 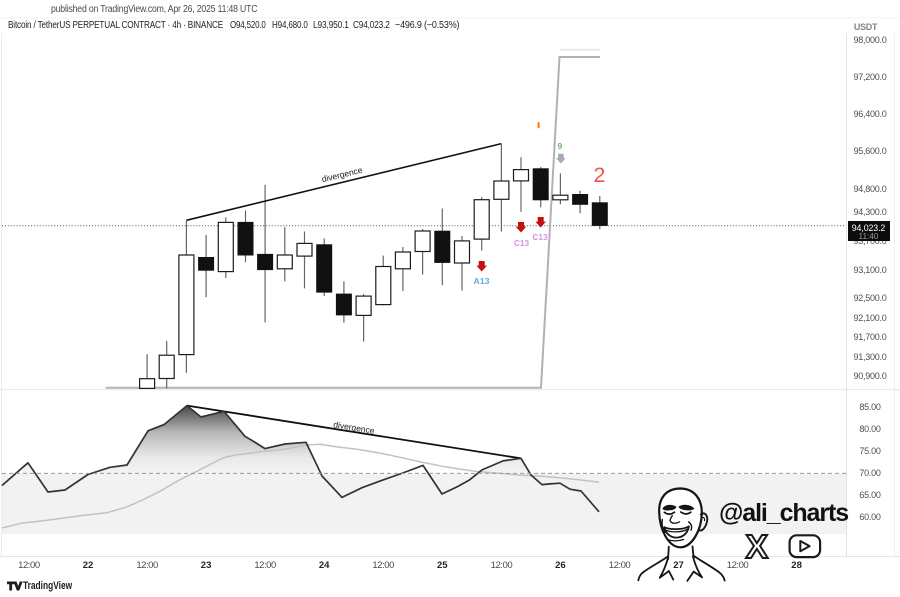 What do you see at coordinates (757, 547) in the screenshot?
I see `svg-text: X` at bounding box center [757, 547].